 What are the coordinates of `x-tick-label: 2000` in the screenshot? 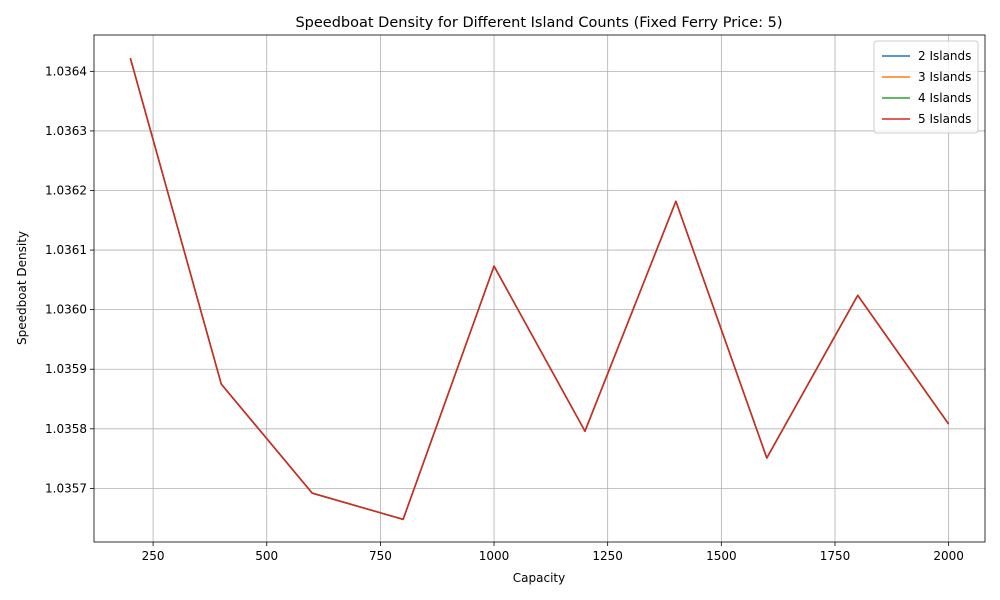 It's located at (948, 556).